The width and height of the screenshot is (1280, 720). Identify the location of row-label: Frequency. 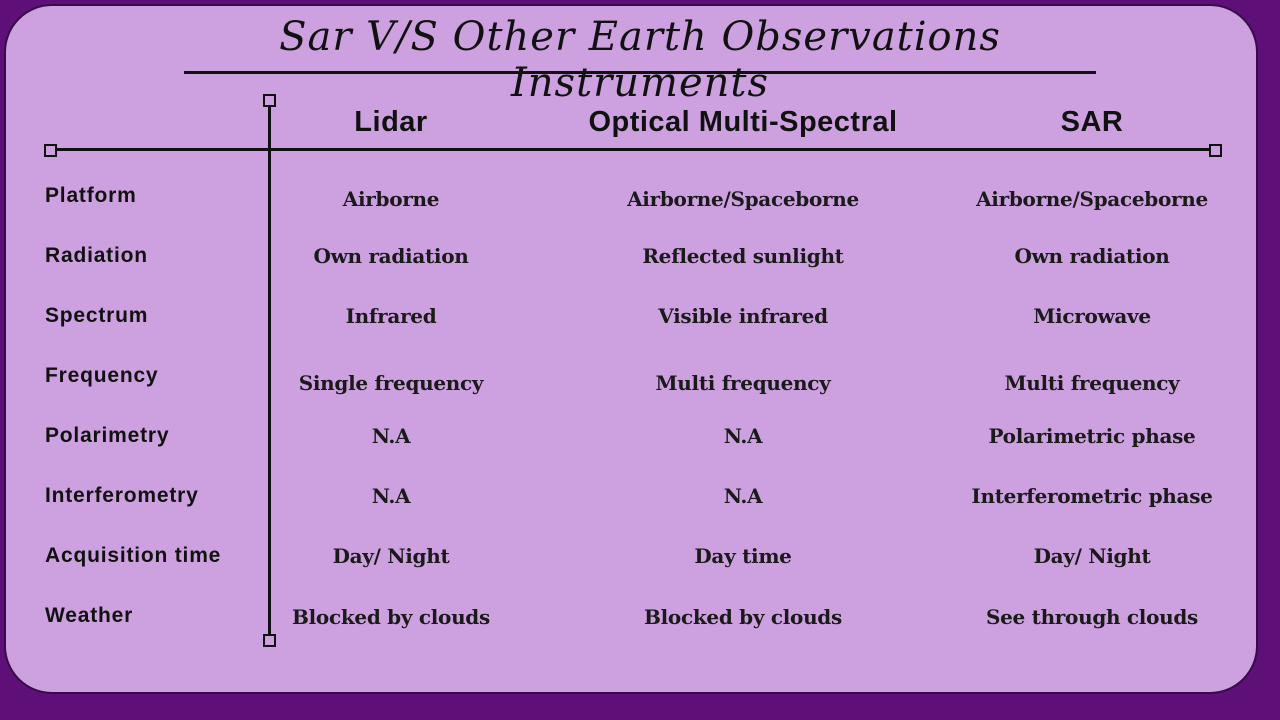
(102, 375).